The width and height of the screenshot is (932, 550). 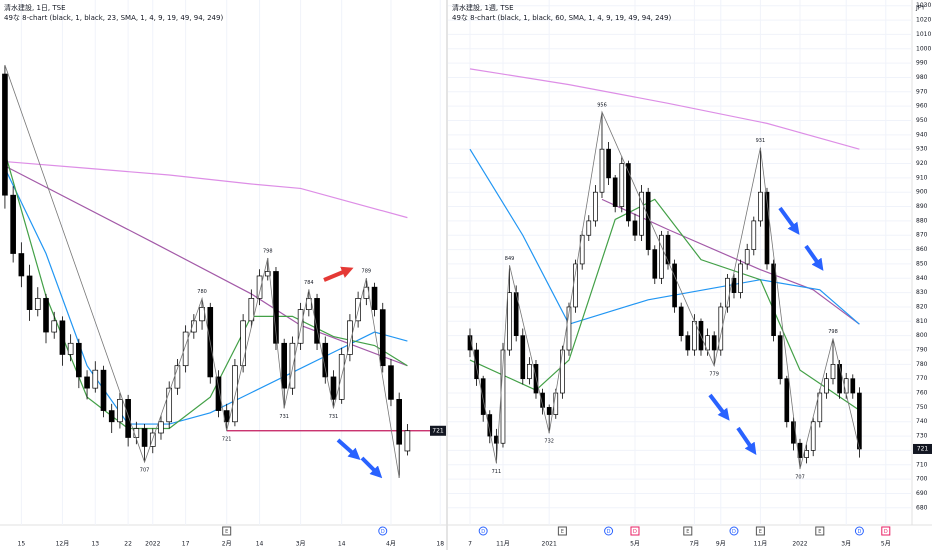 I want to click on chart-title: 清水建設, 1日, TSE, so click(x=35, y=7).